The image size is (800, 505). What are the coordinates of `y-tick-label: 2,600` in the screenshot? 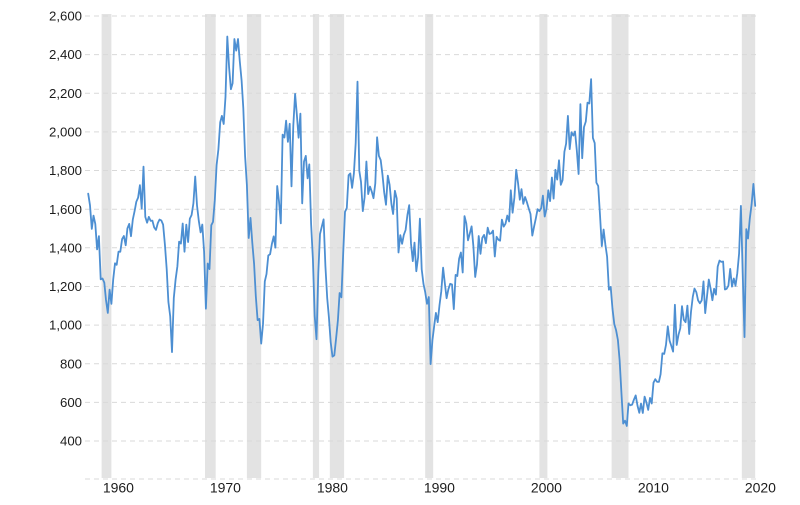 It's located at (65, 16).